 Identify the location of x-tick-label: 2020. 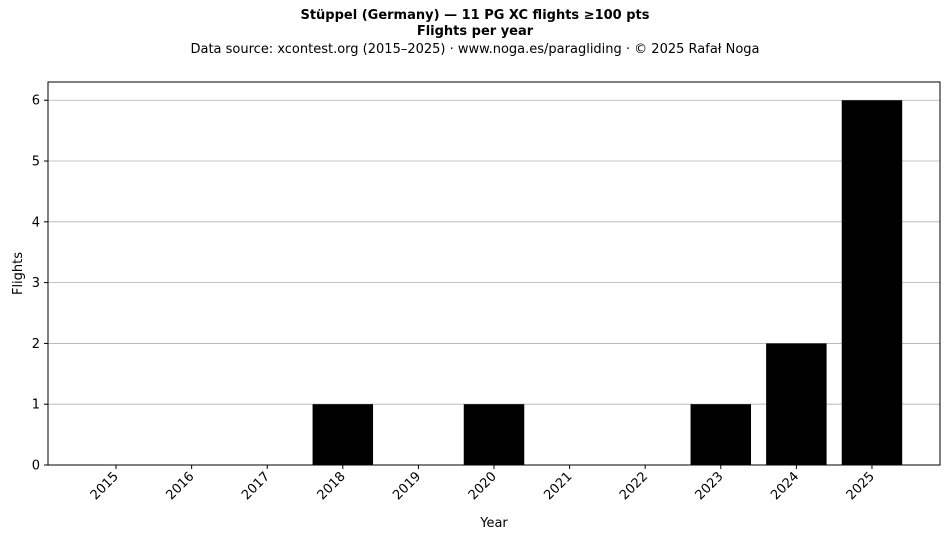
(483, 486).